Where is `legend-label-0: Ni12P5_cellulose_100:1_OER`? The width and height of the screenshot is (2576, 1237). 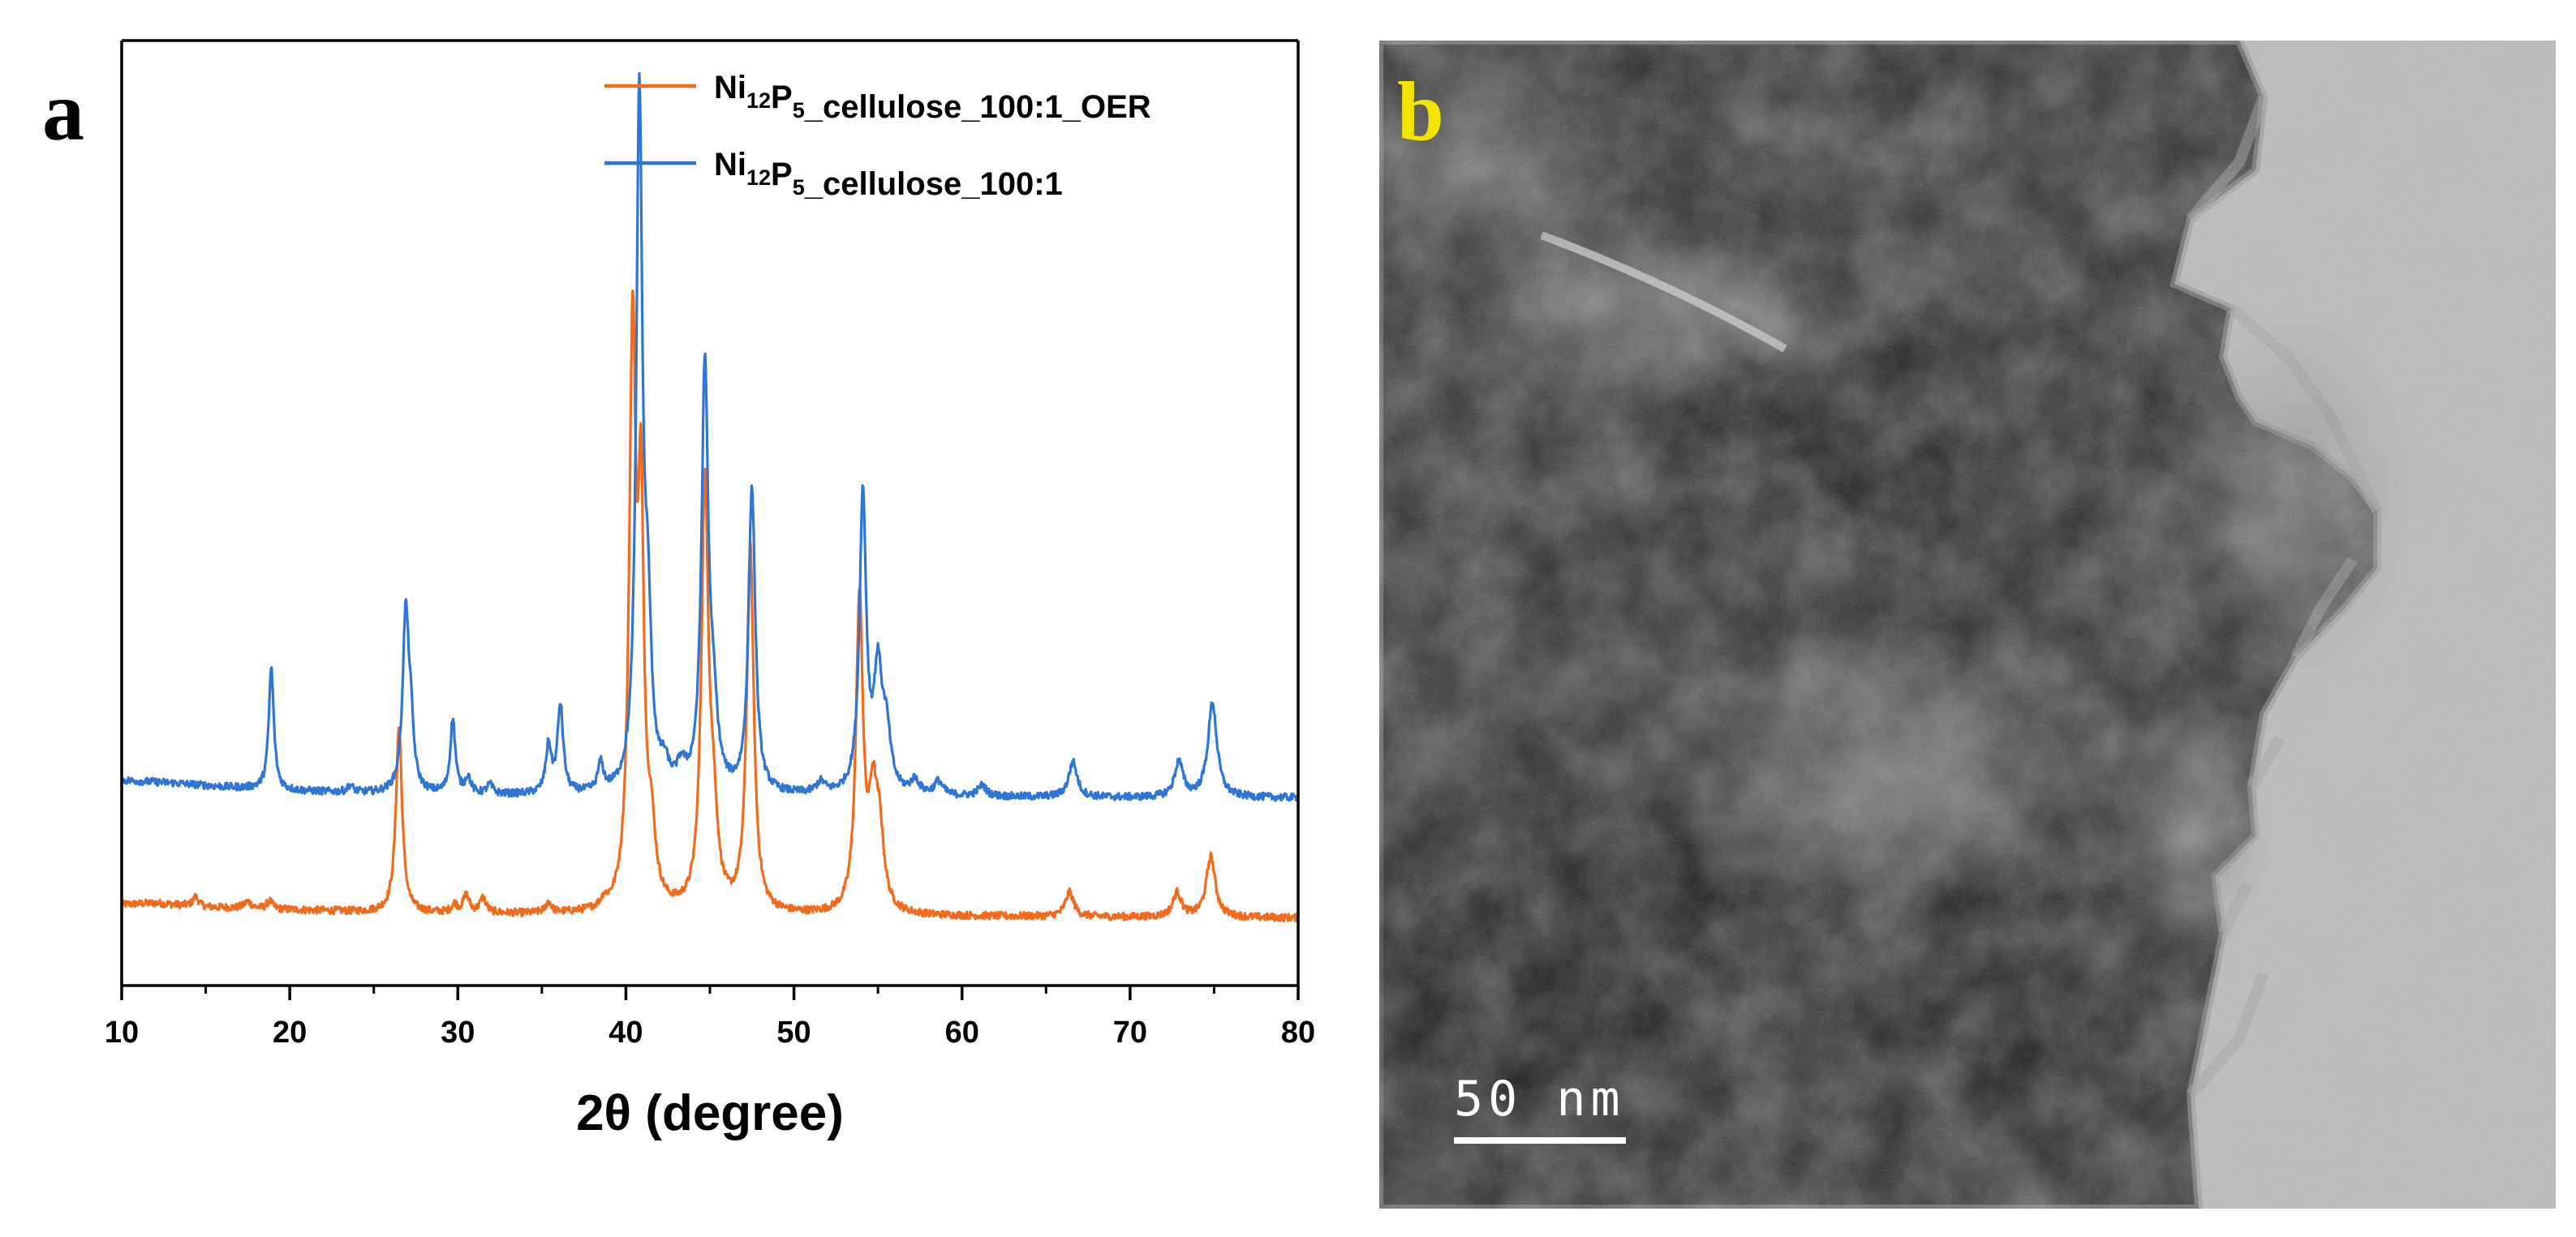
legend-label-0: Ni12P5_cellulose_100:1_OER is located at coordinates (932, 97).